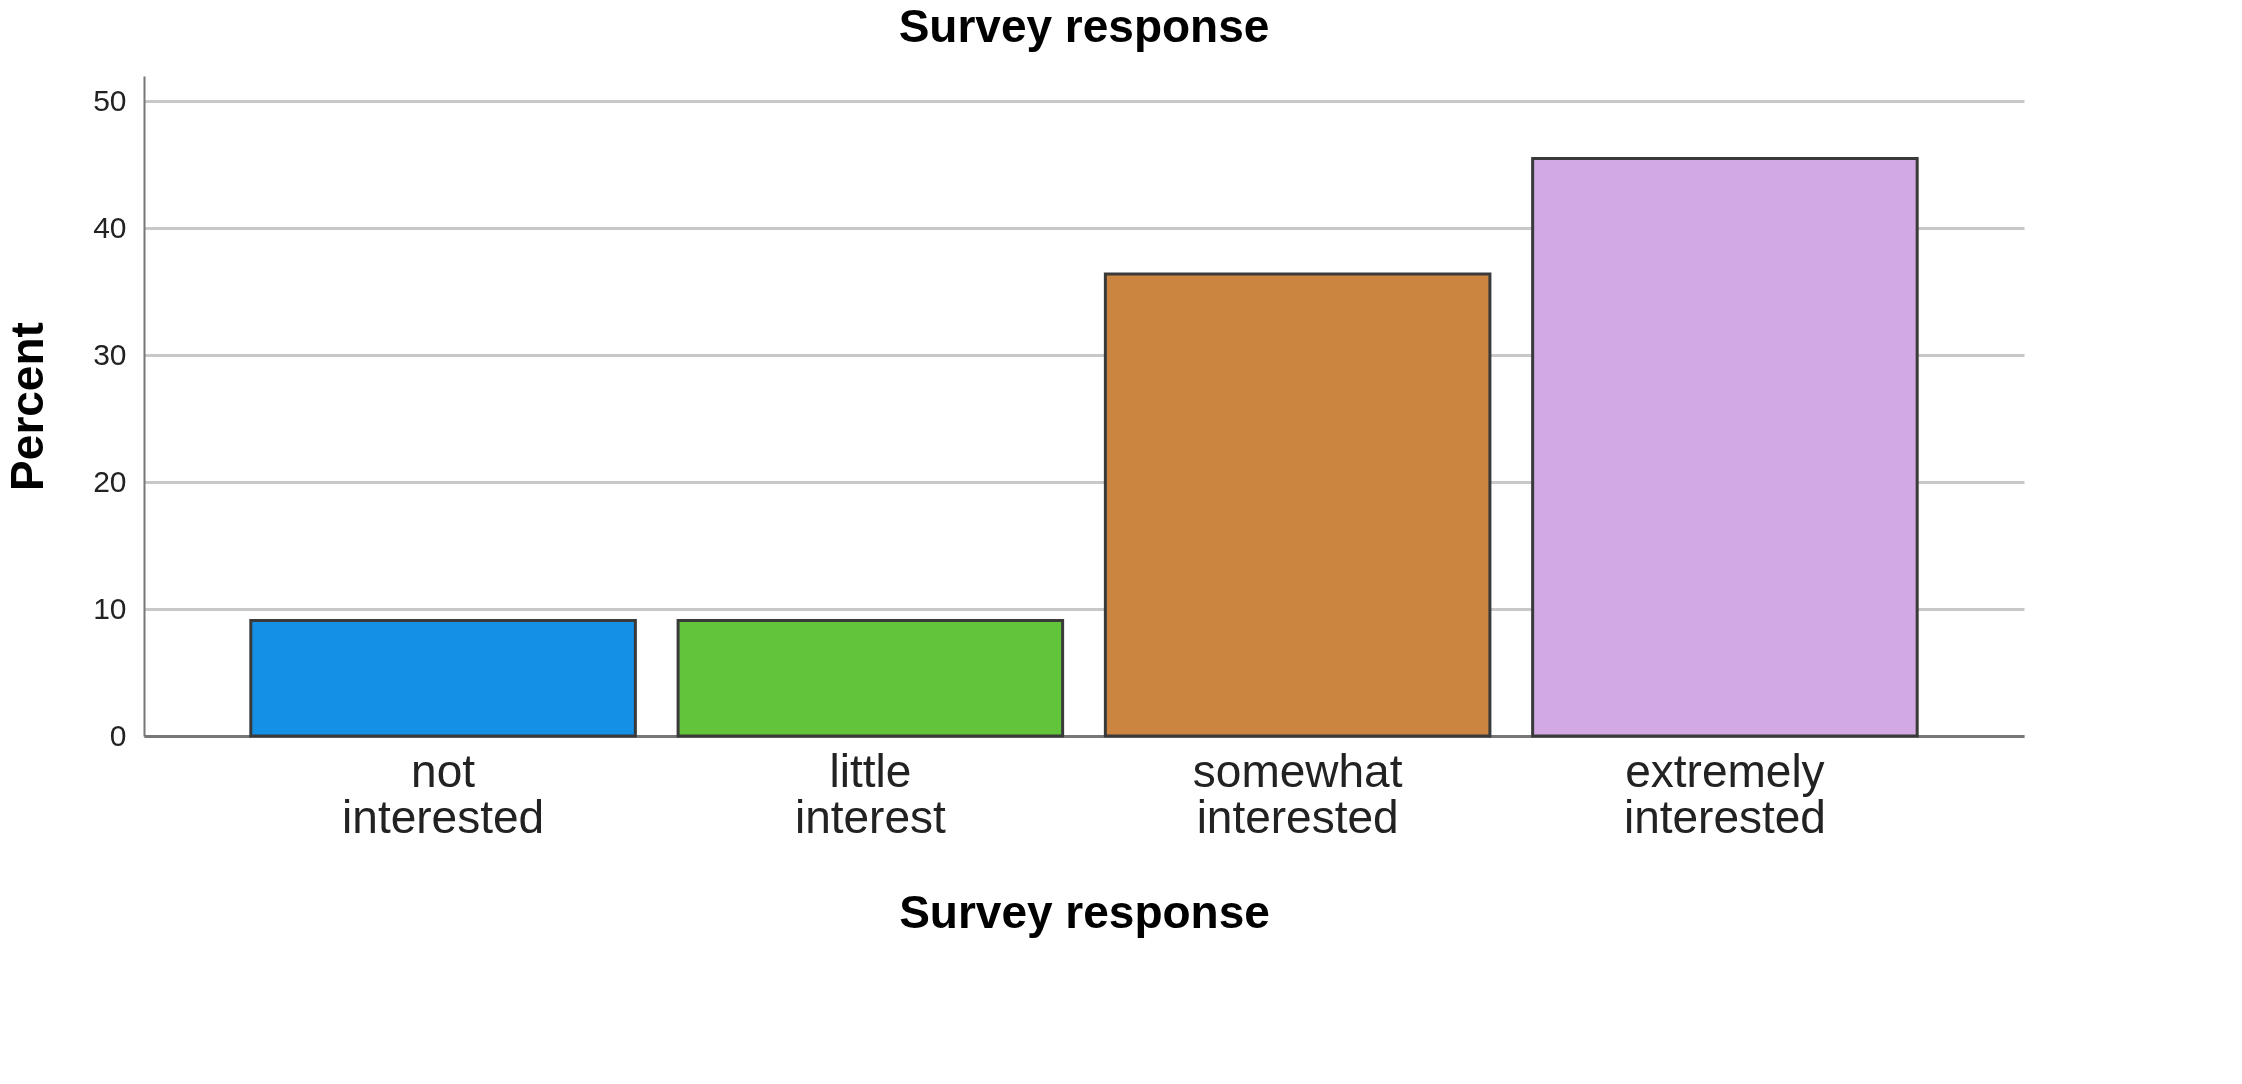 Image resolution: width=2242 pixels, height=1084 pixels. Describe the element at coordinates (110, 227) in the screenshot. I see `y-tick-label: 40` at that location.